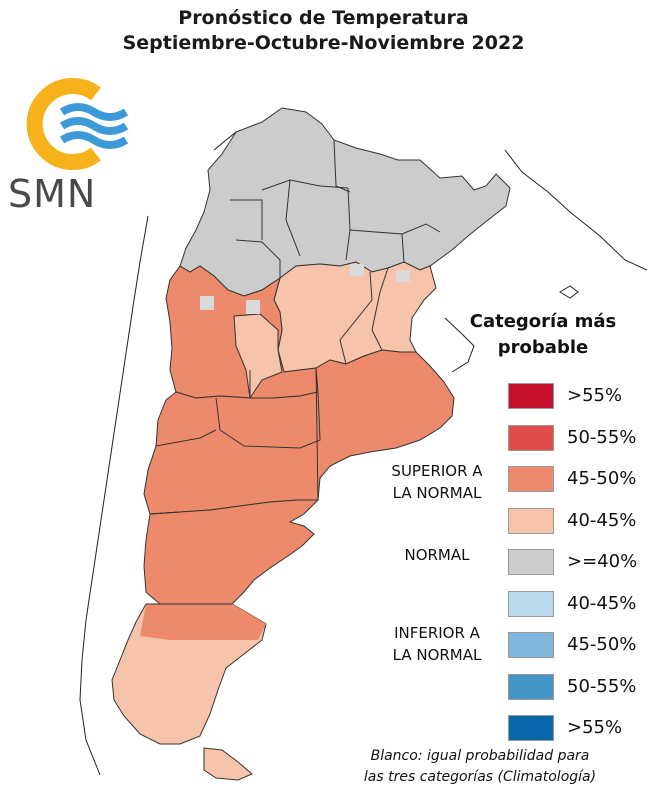 Image resolution: width=647 pixels, height=800 pixels. Describe the element at coordinates (543, 321) in the screenshot. I see `legend-title-line-1: Categoría más` at that location.